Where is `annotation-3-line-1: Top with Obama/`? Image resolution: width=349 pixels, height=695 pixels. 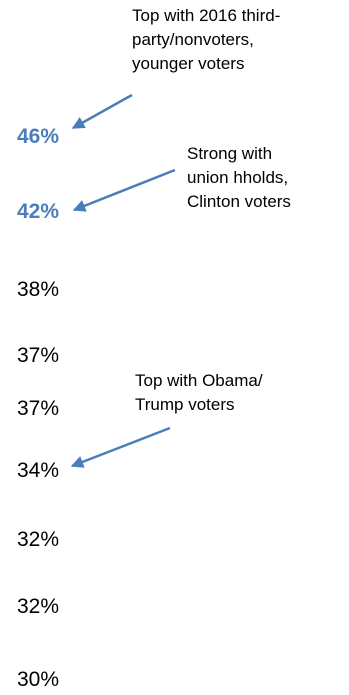 annotation-3-line-1: Top with Obama/ is located at coordinates (199, 380).